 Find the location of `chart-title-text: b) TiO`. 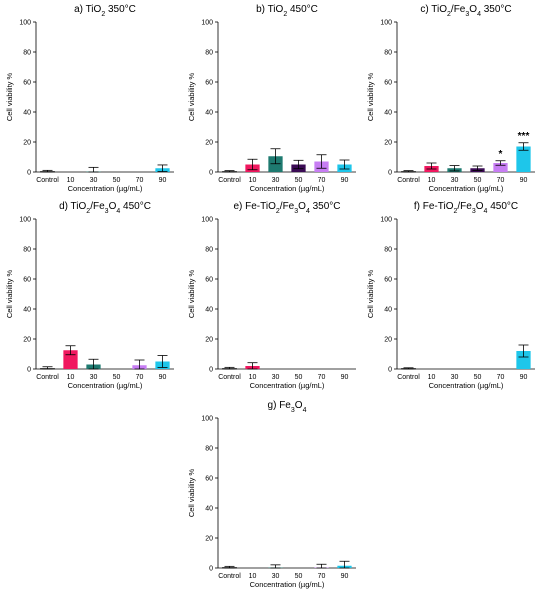

chart-title-text: b) TiO is located at coordinates (269, 9).